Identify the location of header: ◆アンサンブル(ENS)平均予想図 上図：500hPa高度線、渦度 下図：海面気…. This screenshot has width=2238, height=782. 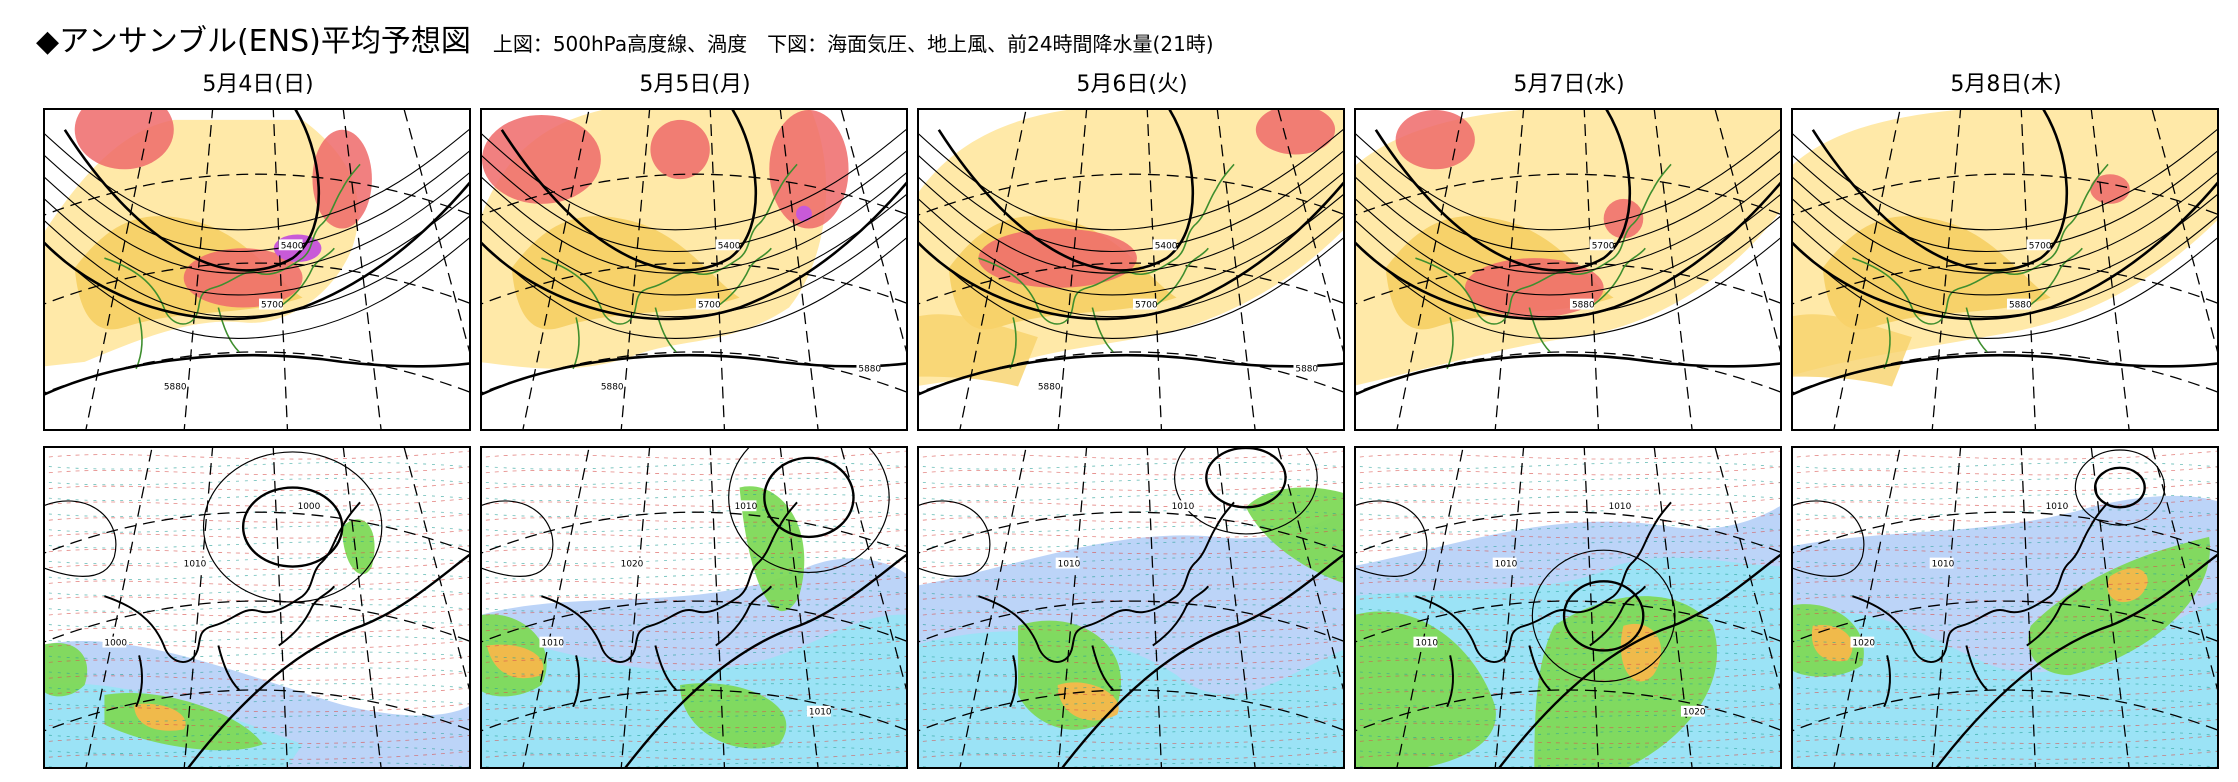
(625, 37).